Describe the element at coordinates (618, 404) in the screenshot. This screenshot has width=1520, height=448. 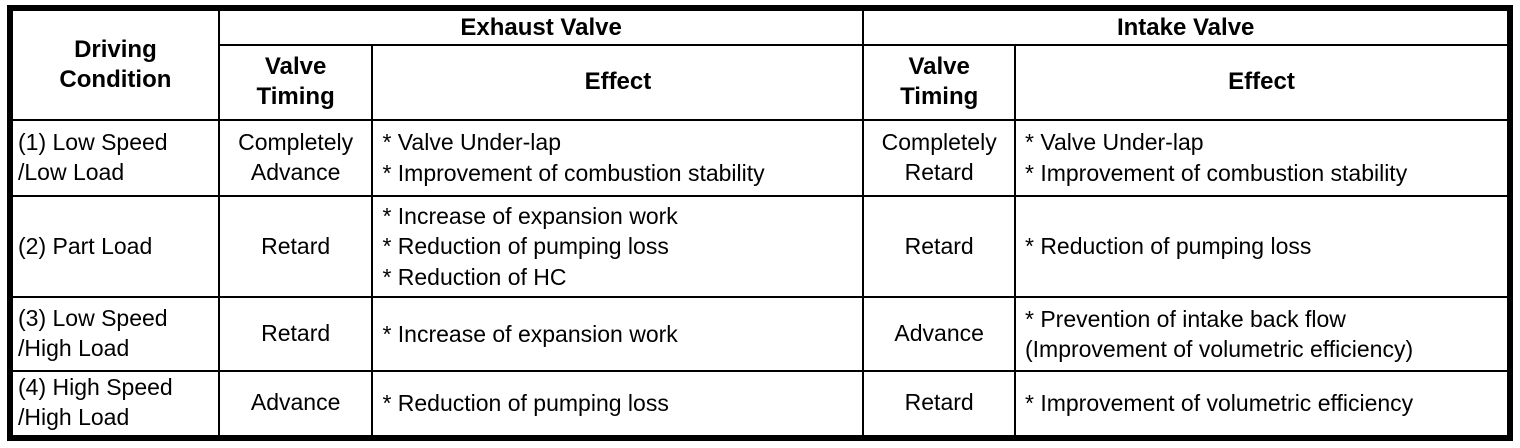
I see `exhaust-effect-cell: * Reduction of pumping loss` at that location.